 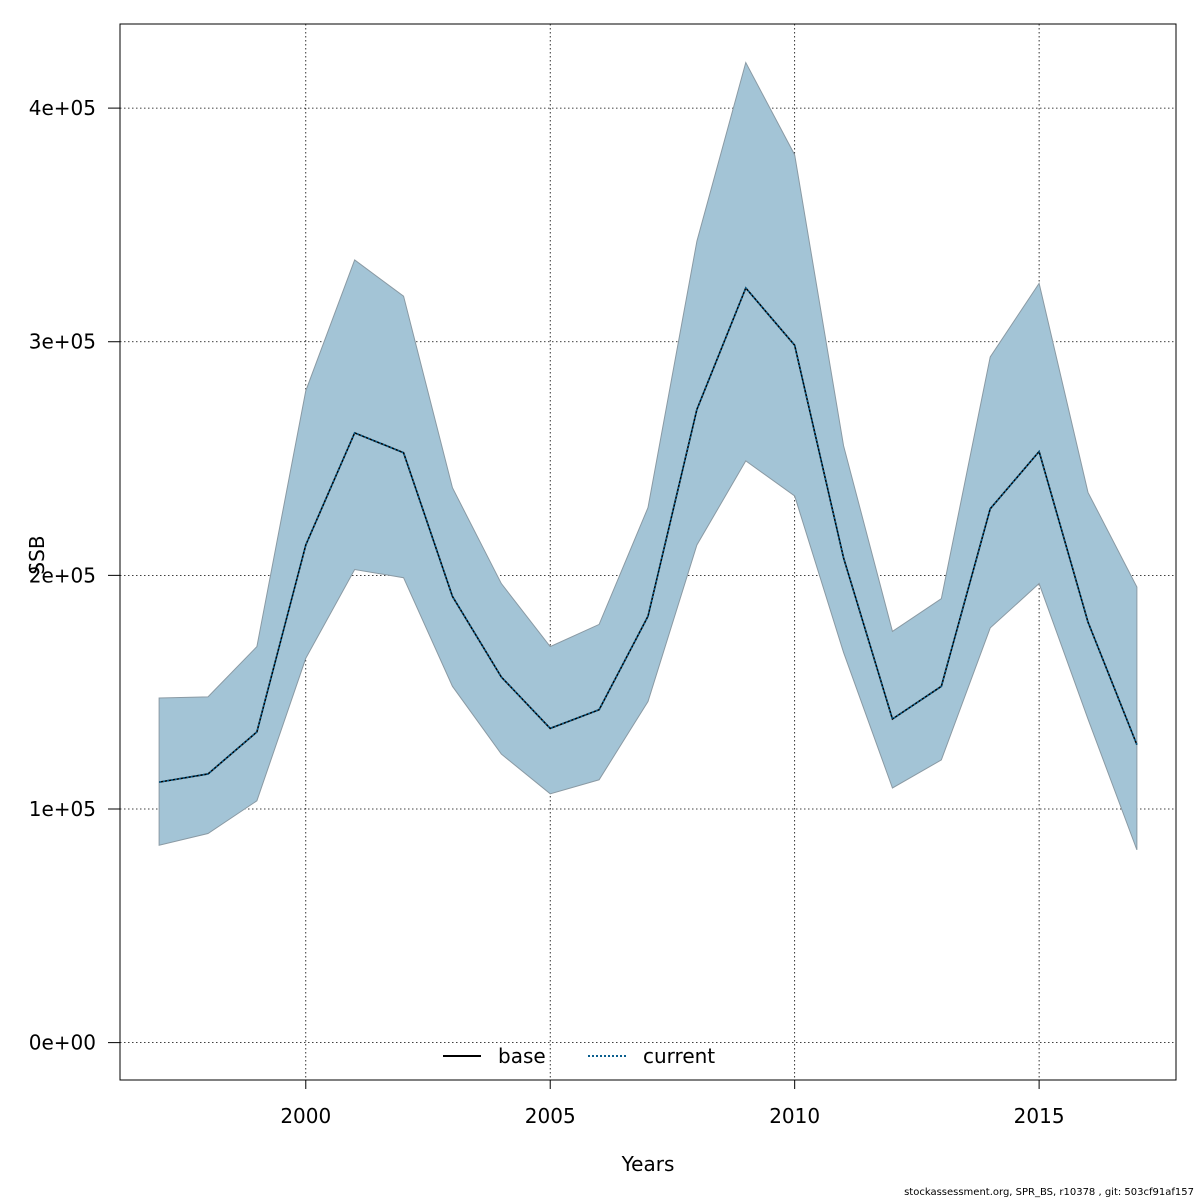 I want to click on x-tick-label: 2015, so click(x=1039, y=1116).